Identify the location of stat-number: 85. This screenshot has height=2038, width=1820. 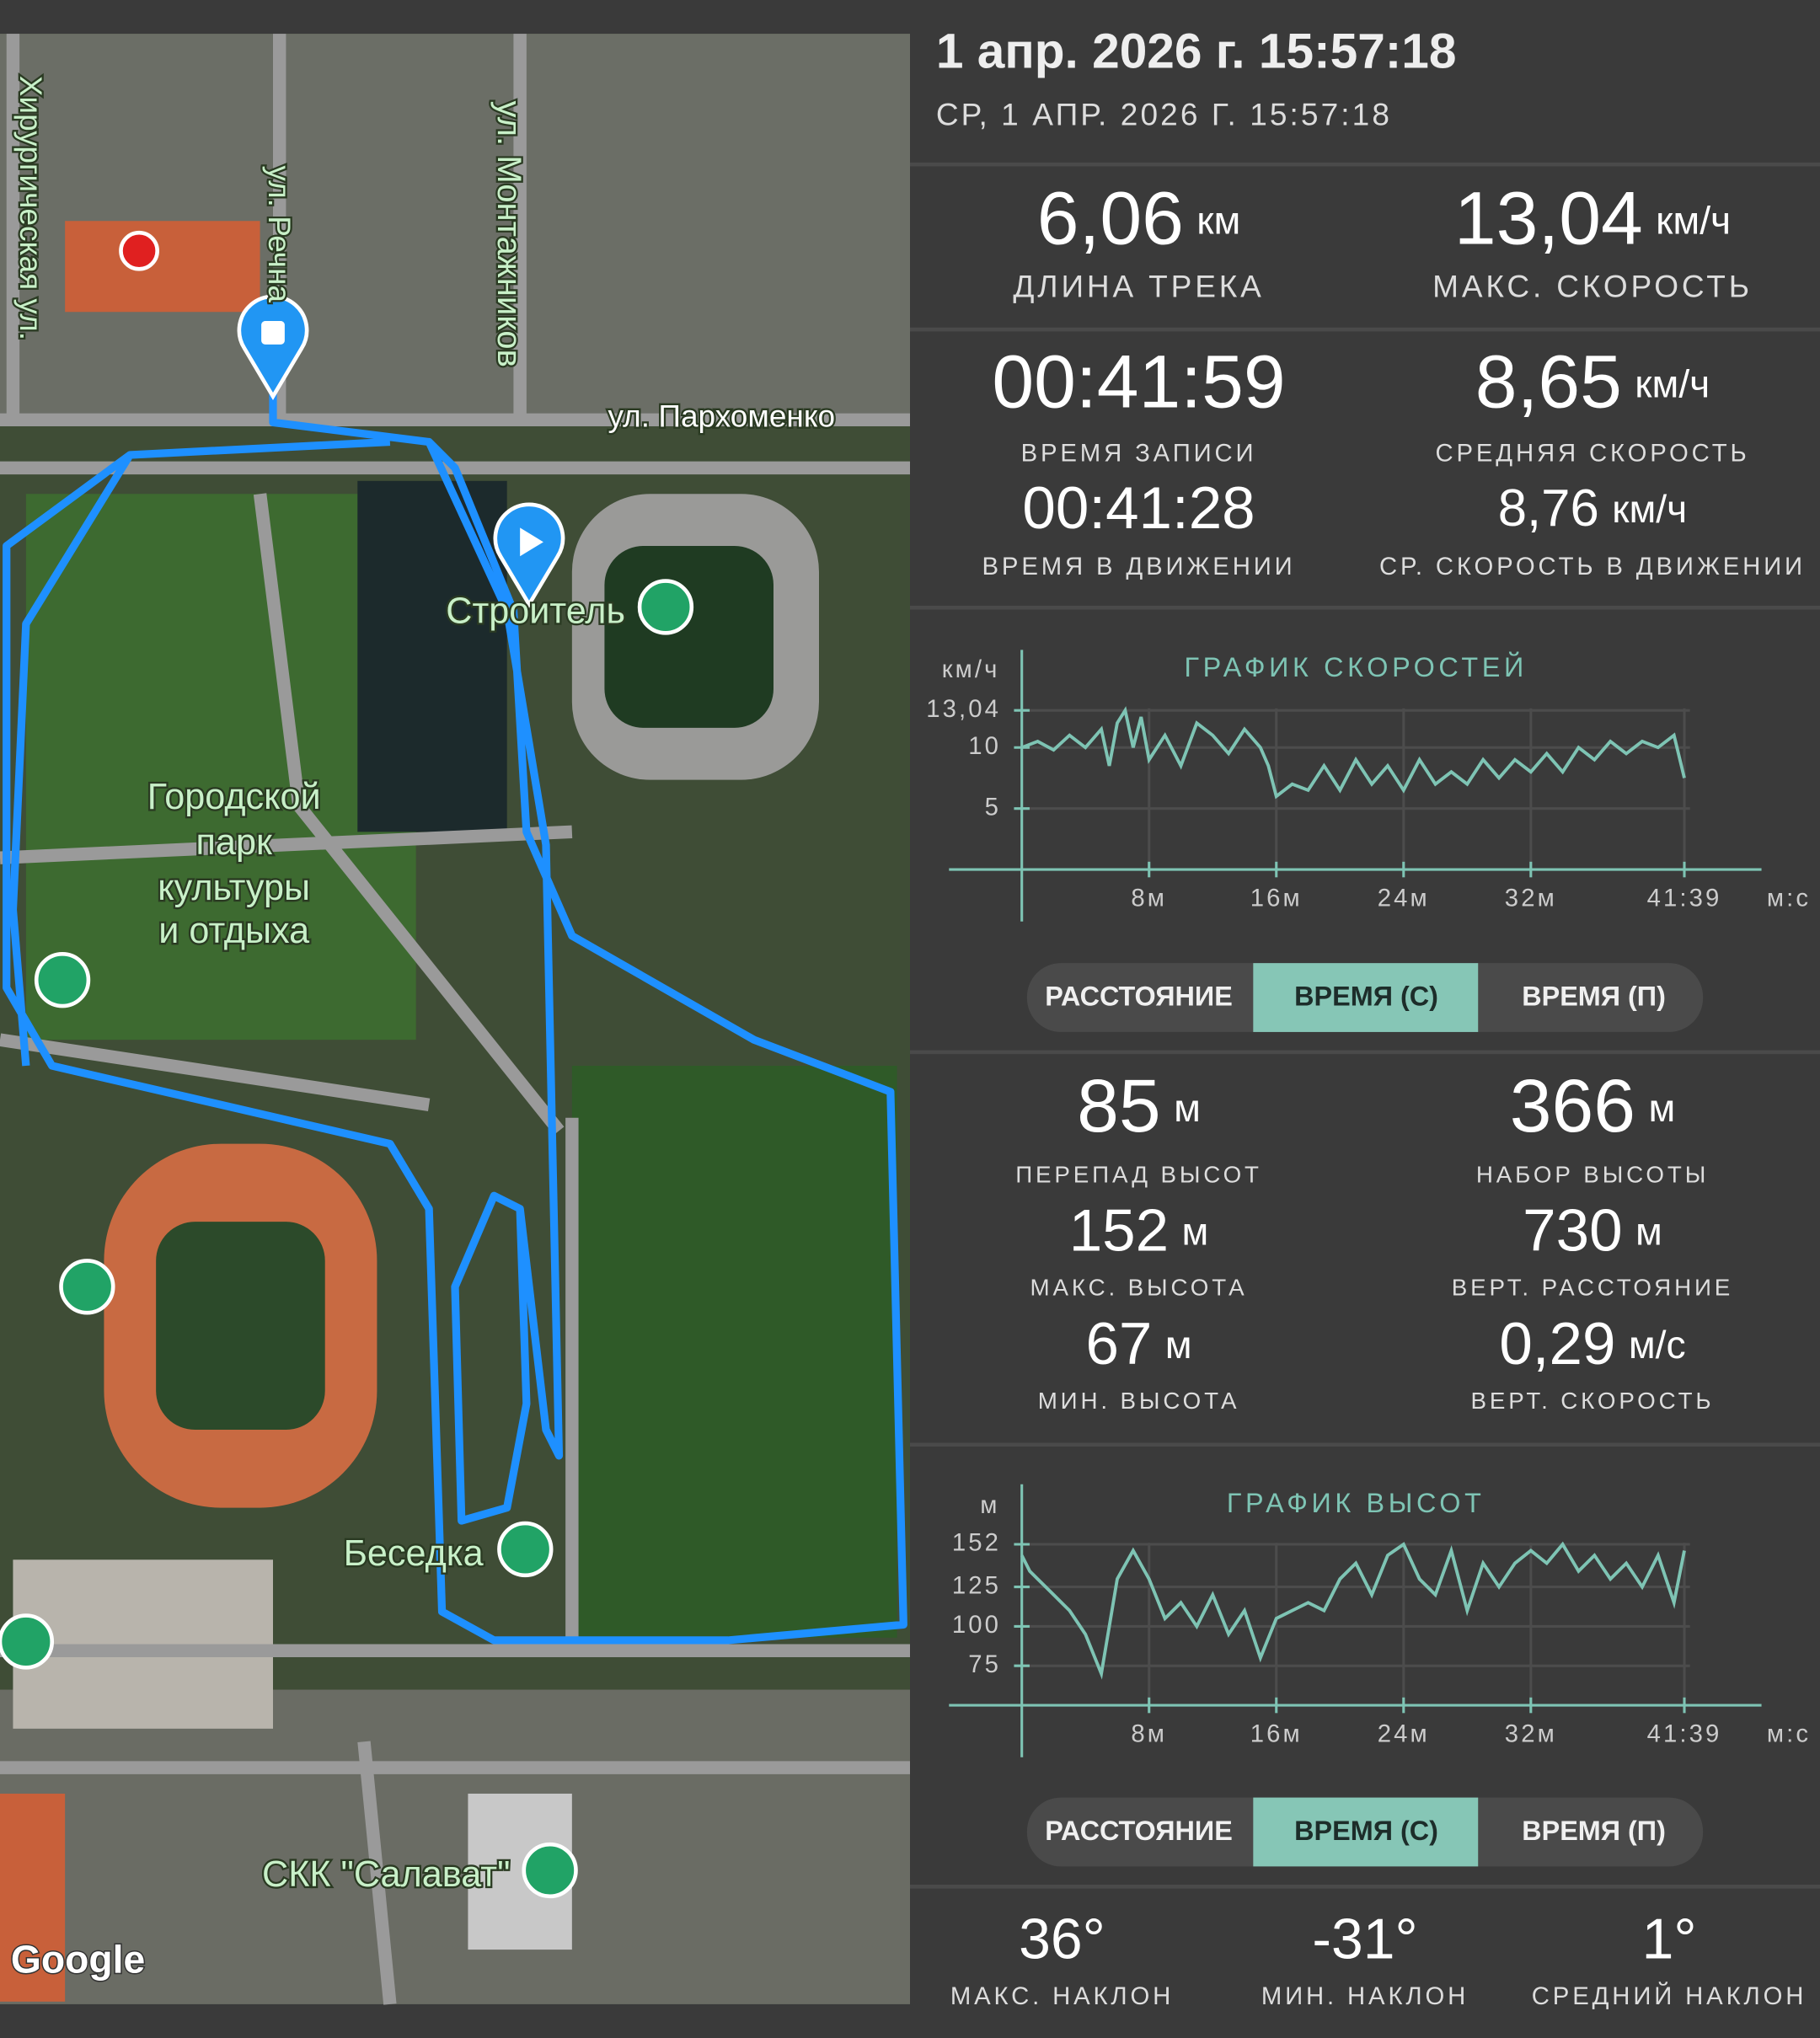
(1119, 1105).